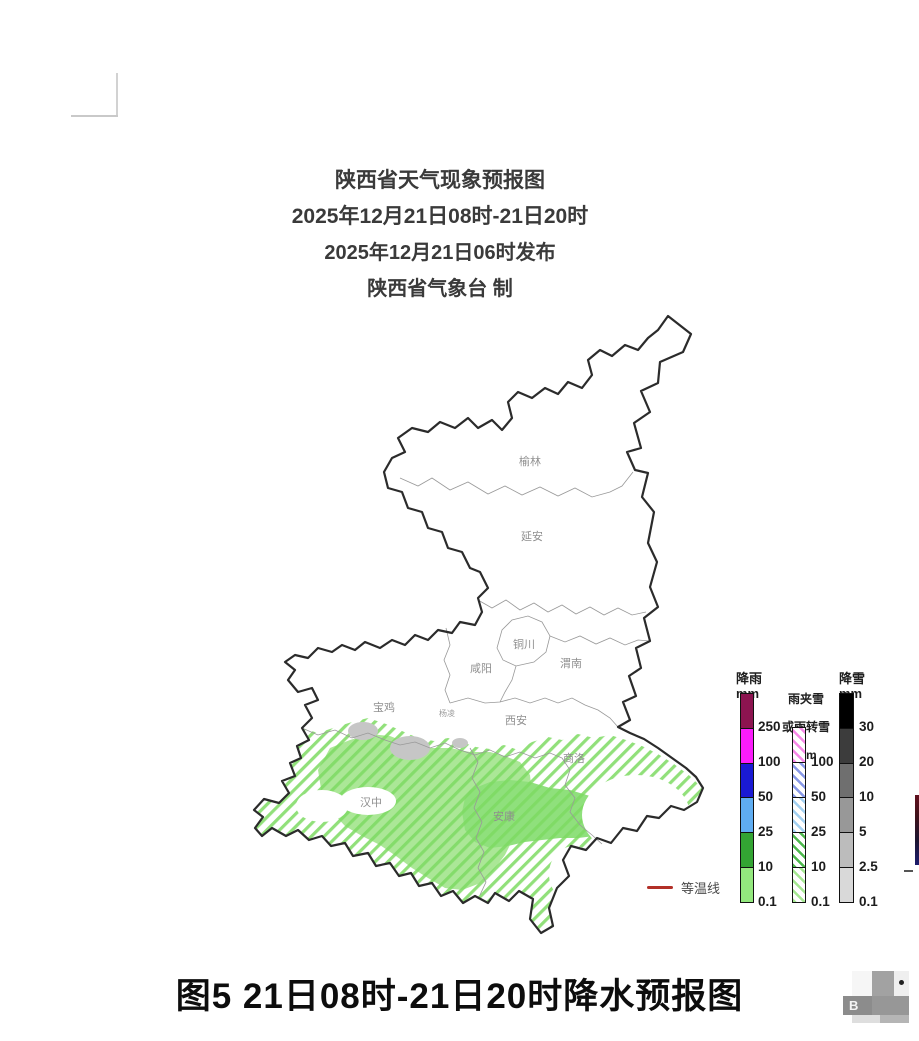 The width and height of the screenshot is (919, 1041). I want to click on map-label-weinan: 渭南, so click(571, 663).